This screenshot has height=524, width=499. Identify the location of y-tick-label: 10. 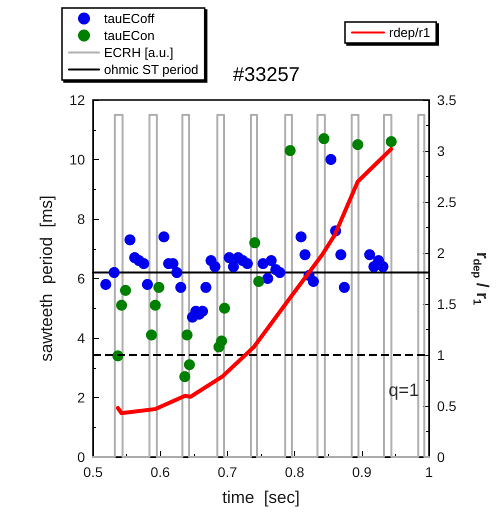
(77, 160).